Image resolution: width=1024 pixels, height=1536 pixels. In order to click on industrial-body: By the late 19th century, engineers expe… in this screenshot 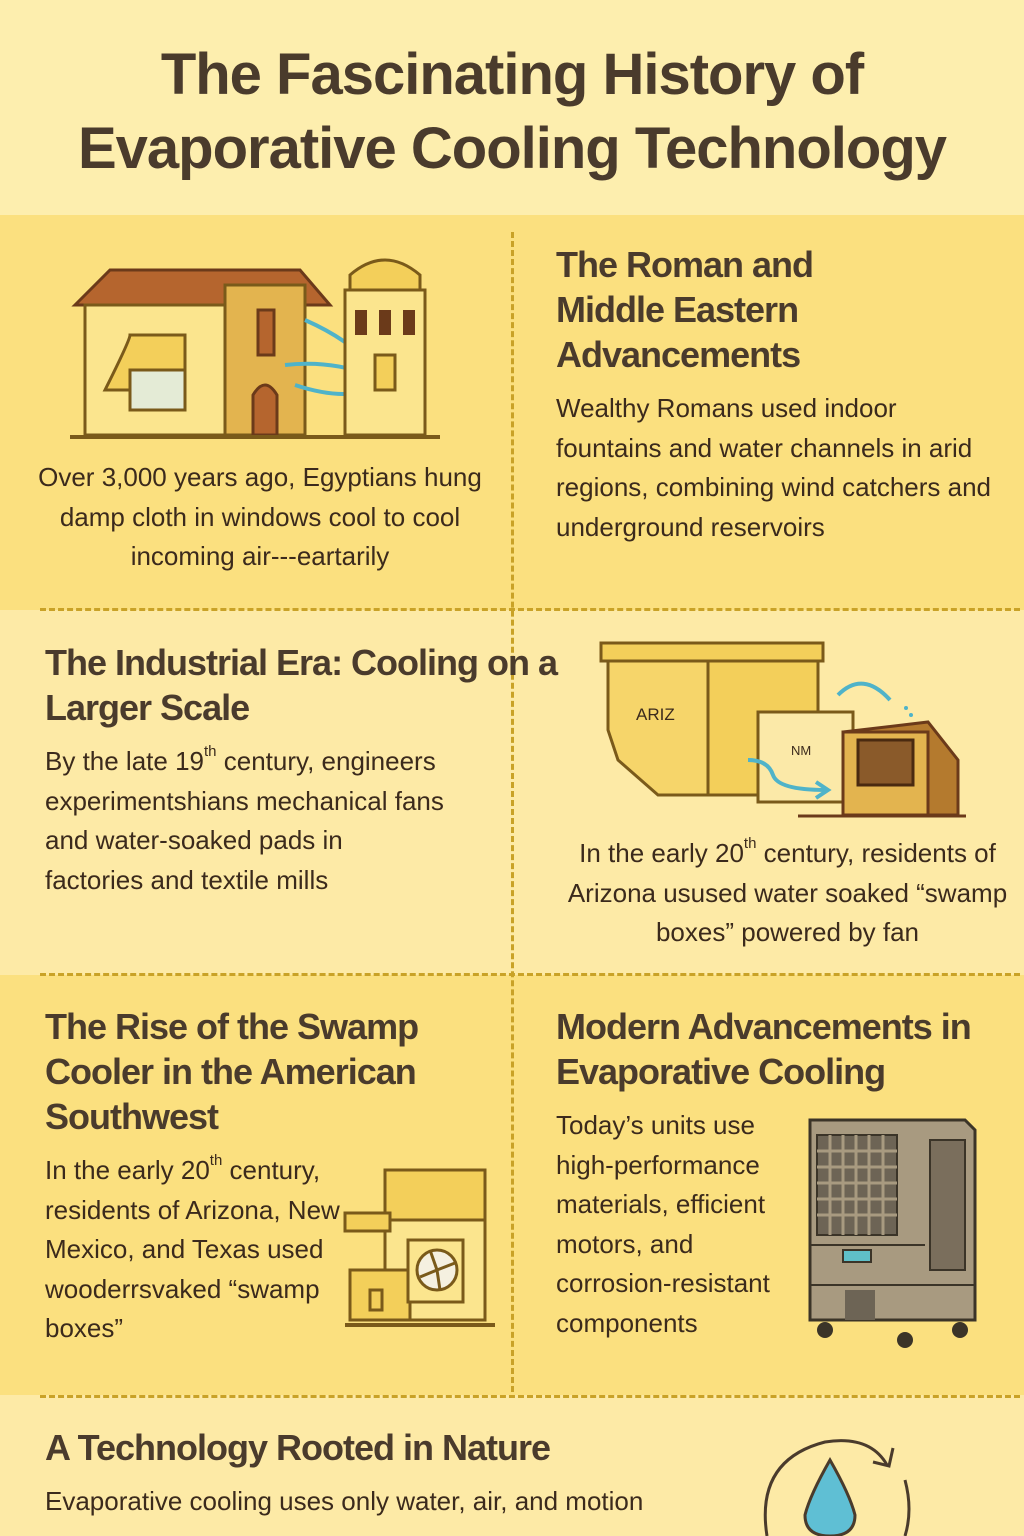, I will do `click(245, 821)`.